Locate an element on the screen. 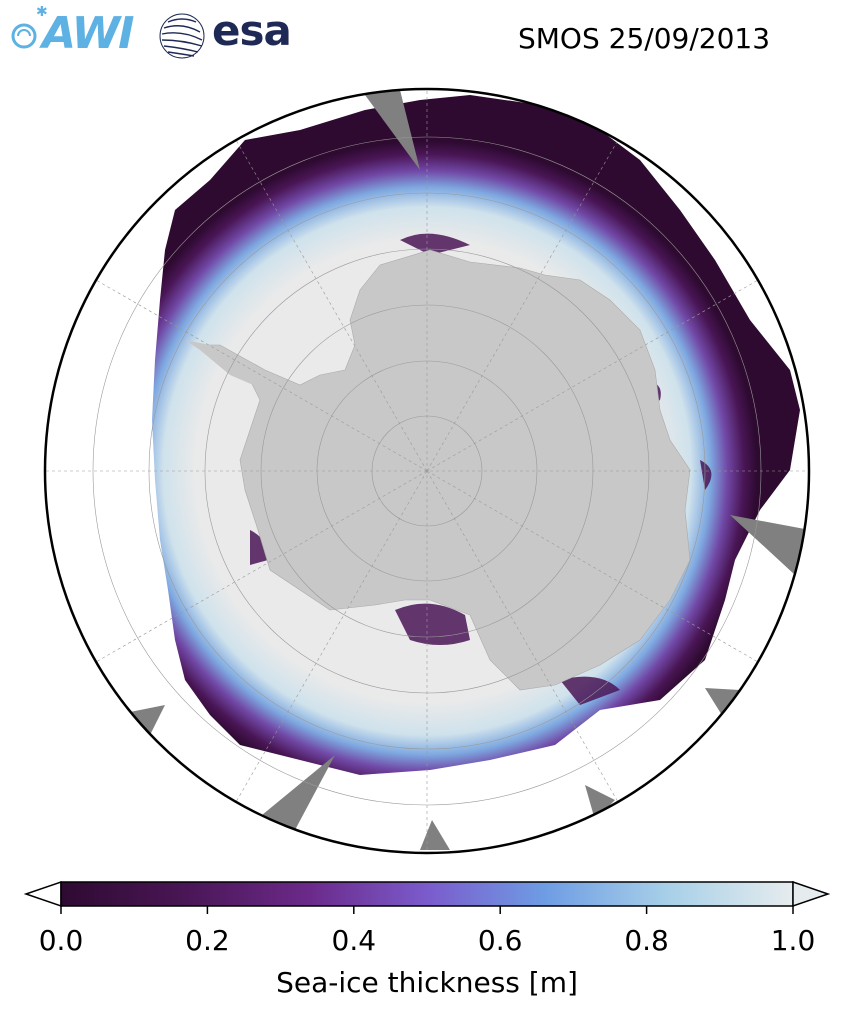 This screenshot has width=854, height=1026. colorbar-bar is located at coordinates (427, 897).